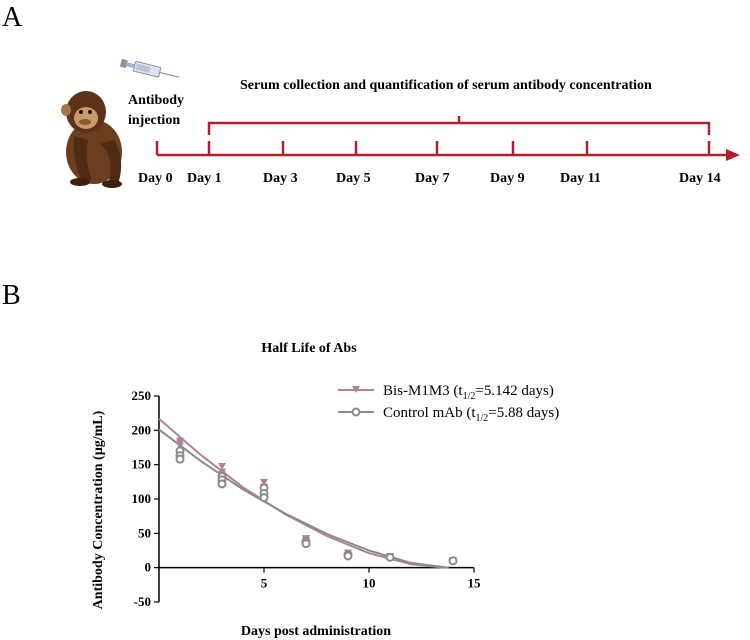 The image size is (750, 640). I want to click on y-axis-label: Antibody Concentration (µg/mL), so click(98, 509).